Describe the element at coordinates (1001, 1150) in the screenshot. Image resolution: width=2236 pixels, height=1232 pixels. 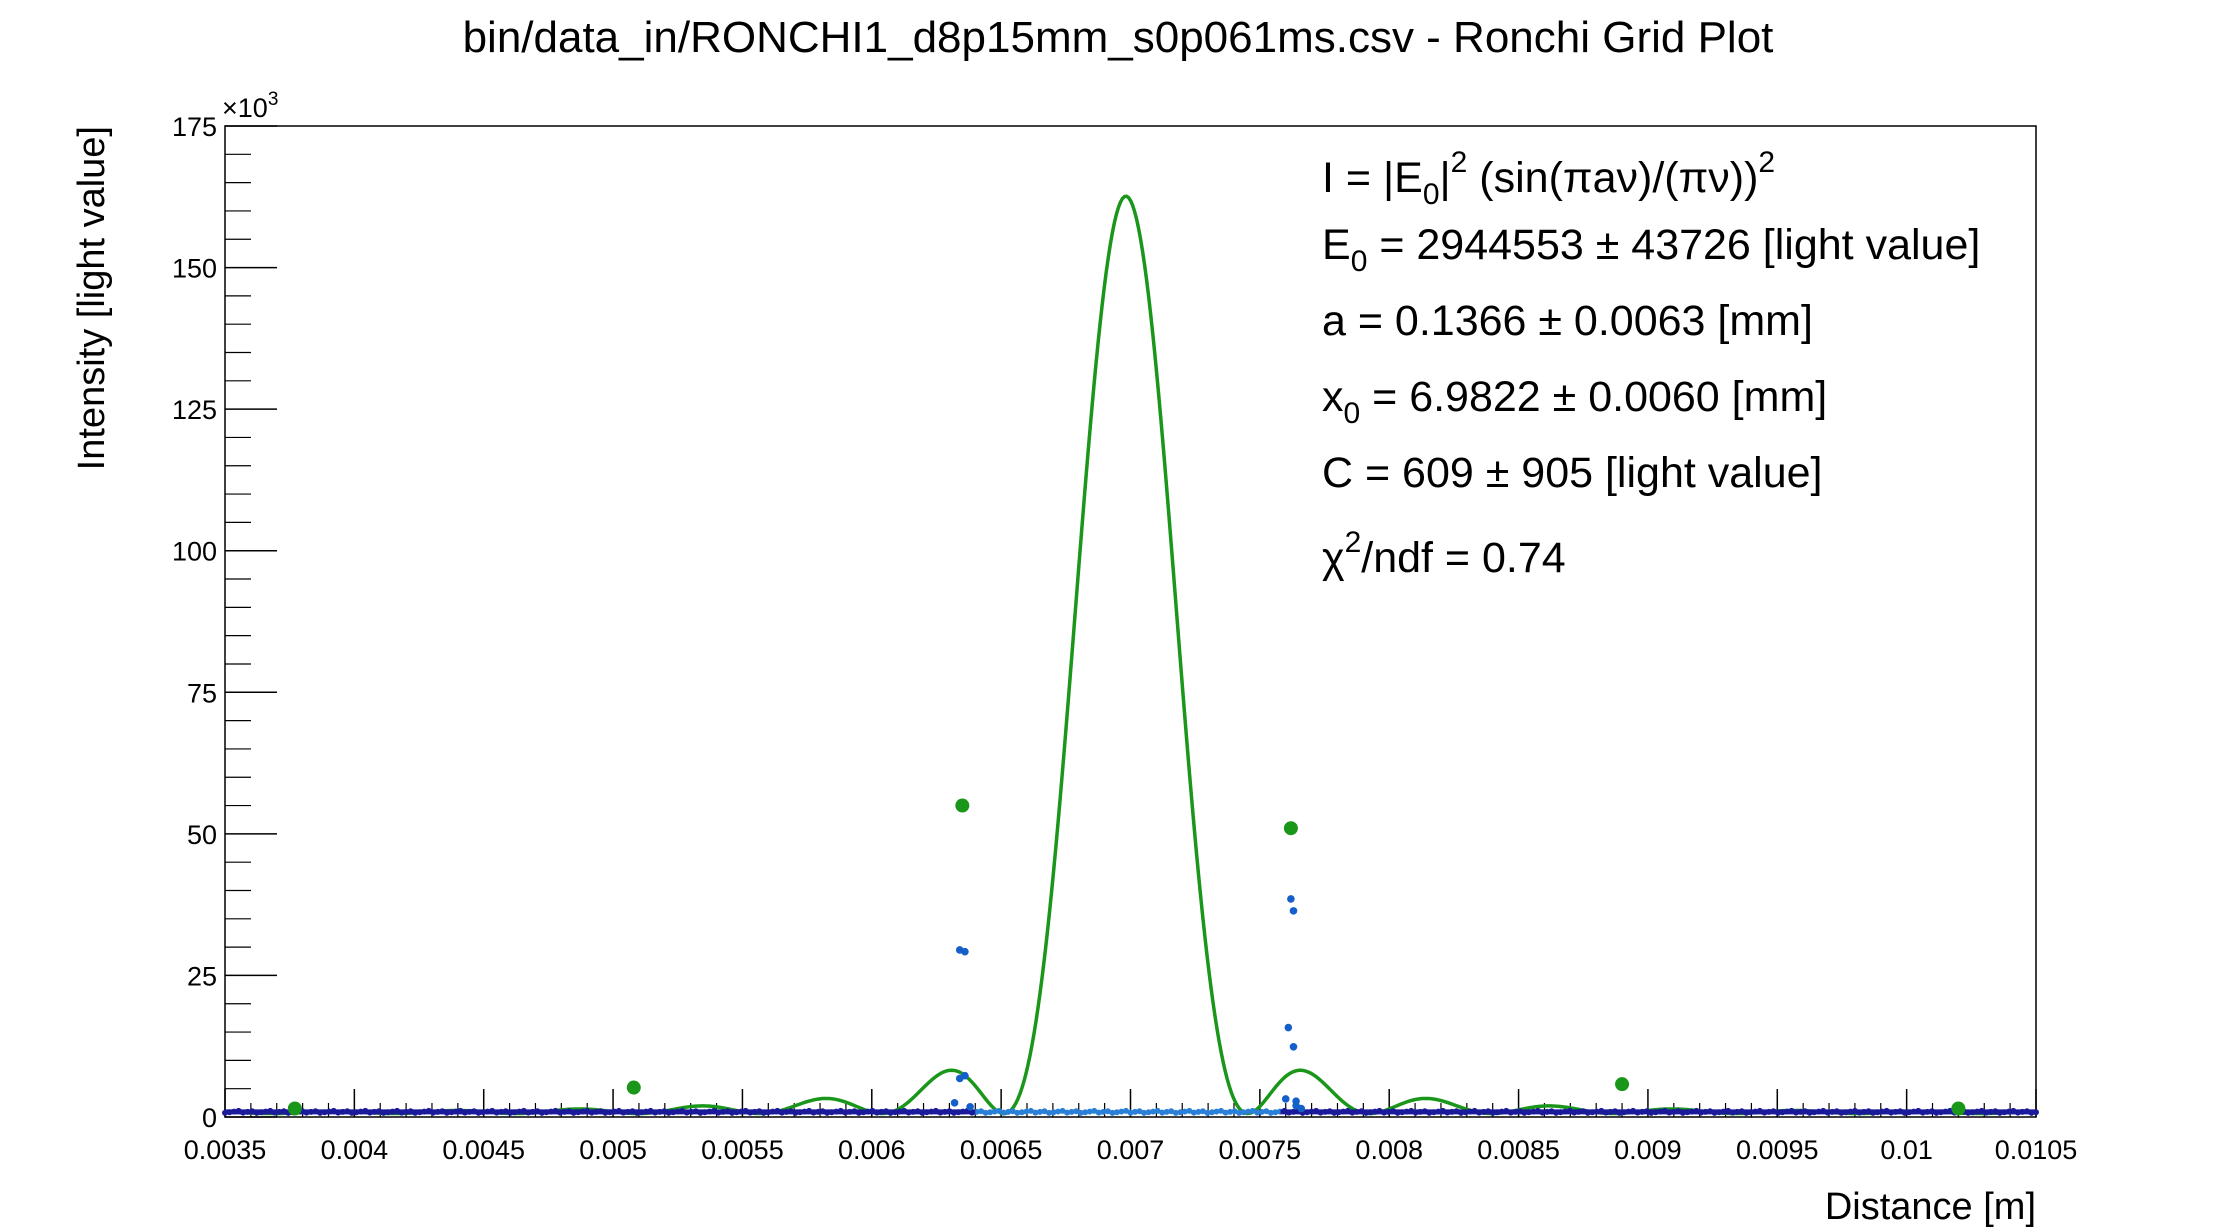
I see `x-tick-label: 0.0065` at that location.